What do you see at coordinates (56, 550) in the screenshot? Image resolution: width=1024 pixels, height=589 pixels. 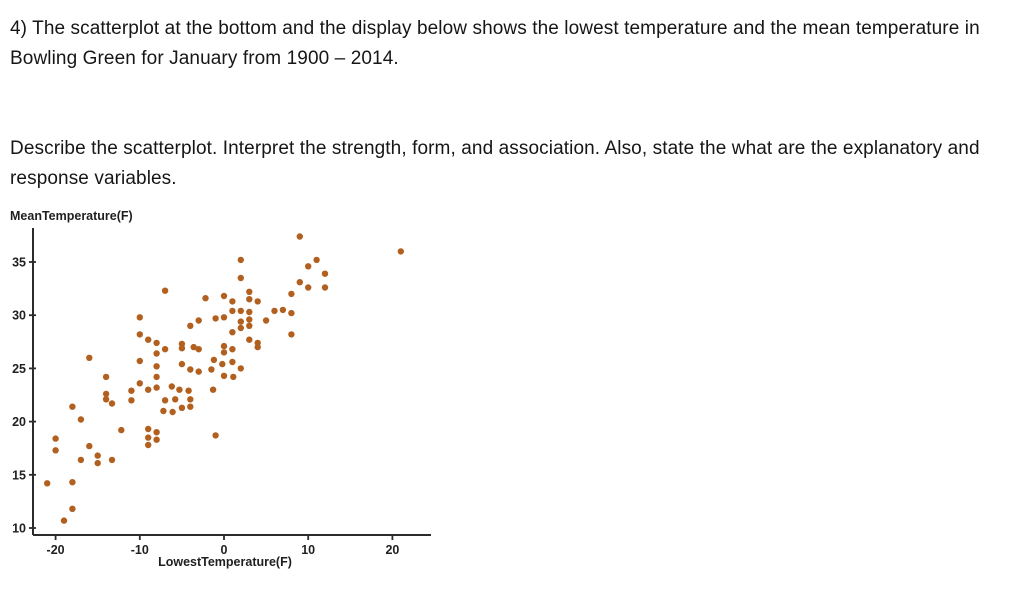 I see `x-tick-label: -20` at bounding box center [56, 550].